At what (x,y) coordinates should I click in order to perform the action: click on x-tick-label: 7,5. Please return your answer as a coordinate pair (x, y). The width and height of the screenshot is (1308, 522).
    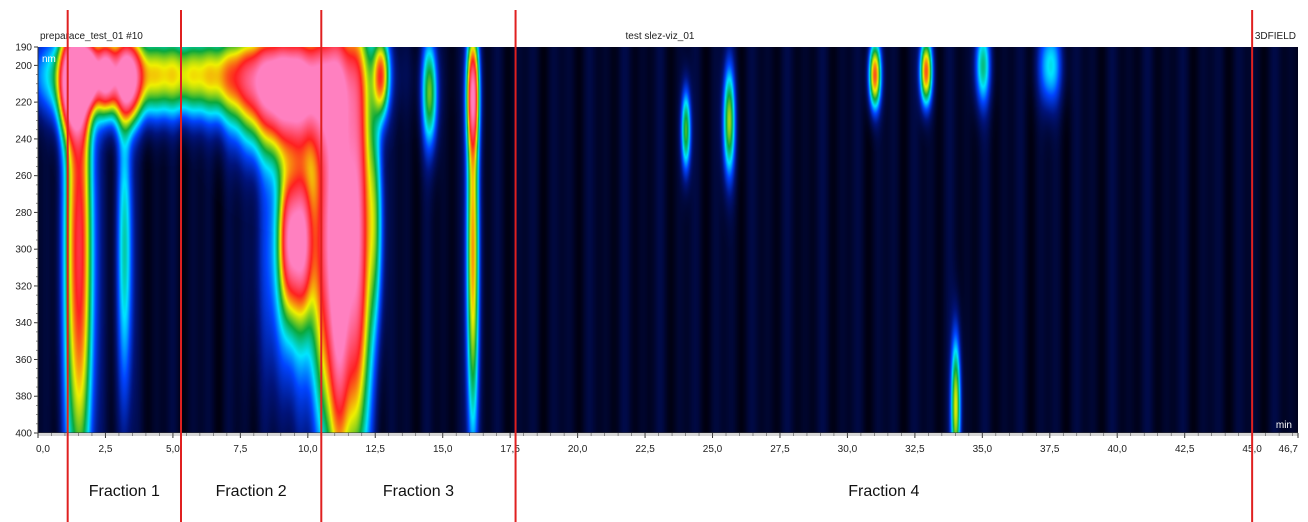
    Looking at the image, I should click on (240, 449).